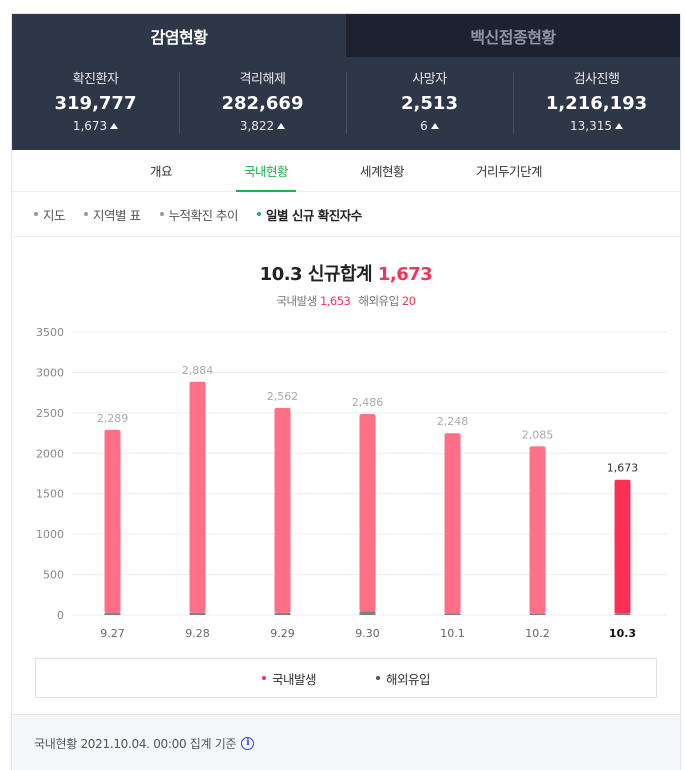 Image resolution: width=686 pixels, height=770 pixels. I want to click on y-tick-label: 1500, so click(50, 494).